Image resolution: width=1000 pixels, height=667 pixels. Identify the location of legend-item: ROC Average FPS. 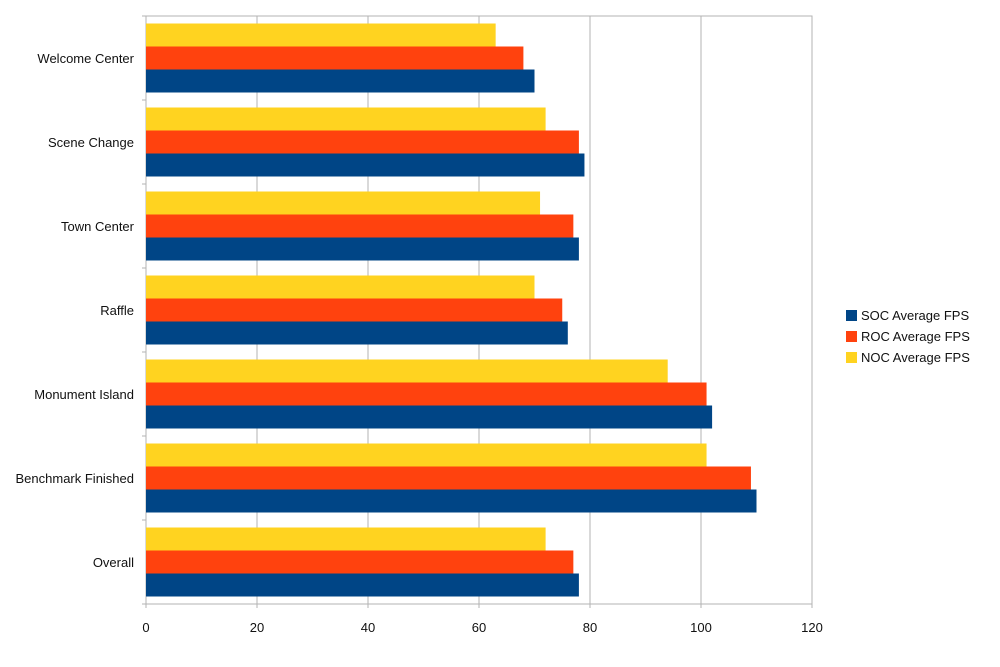
(908, 336).